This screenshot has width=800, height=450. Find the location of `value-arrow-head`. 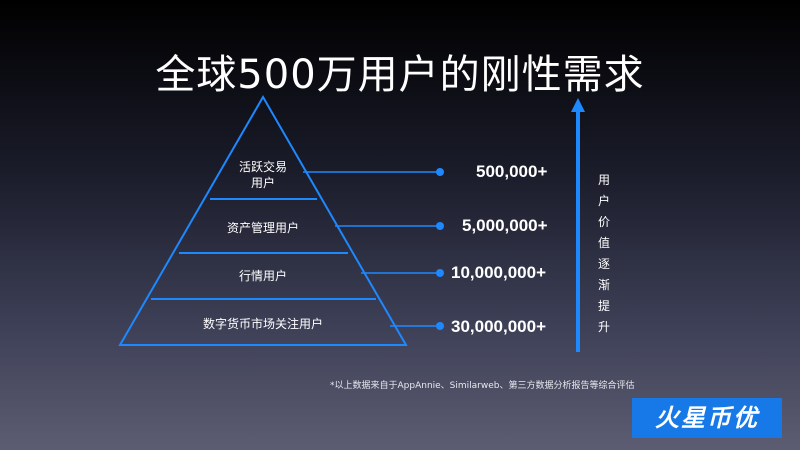

value-arrow-head is located at coordinates (578, 105).